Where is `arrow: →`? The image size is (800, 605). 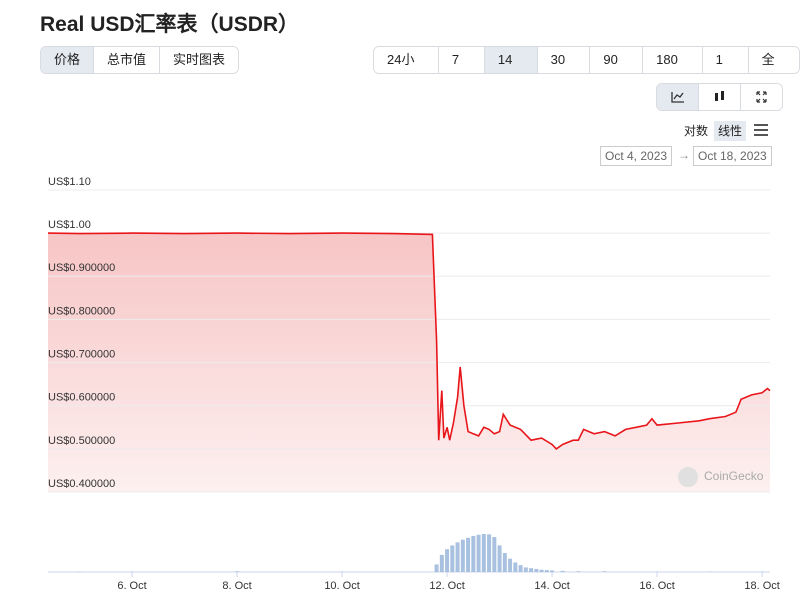 arrow: → is located at coordinates (684, 155).